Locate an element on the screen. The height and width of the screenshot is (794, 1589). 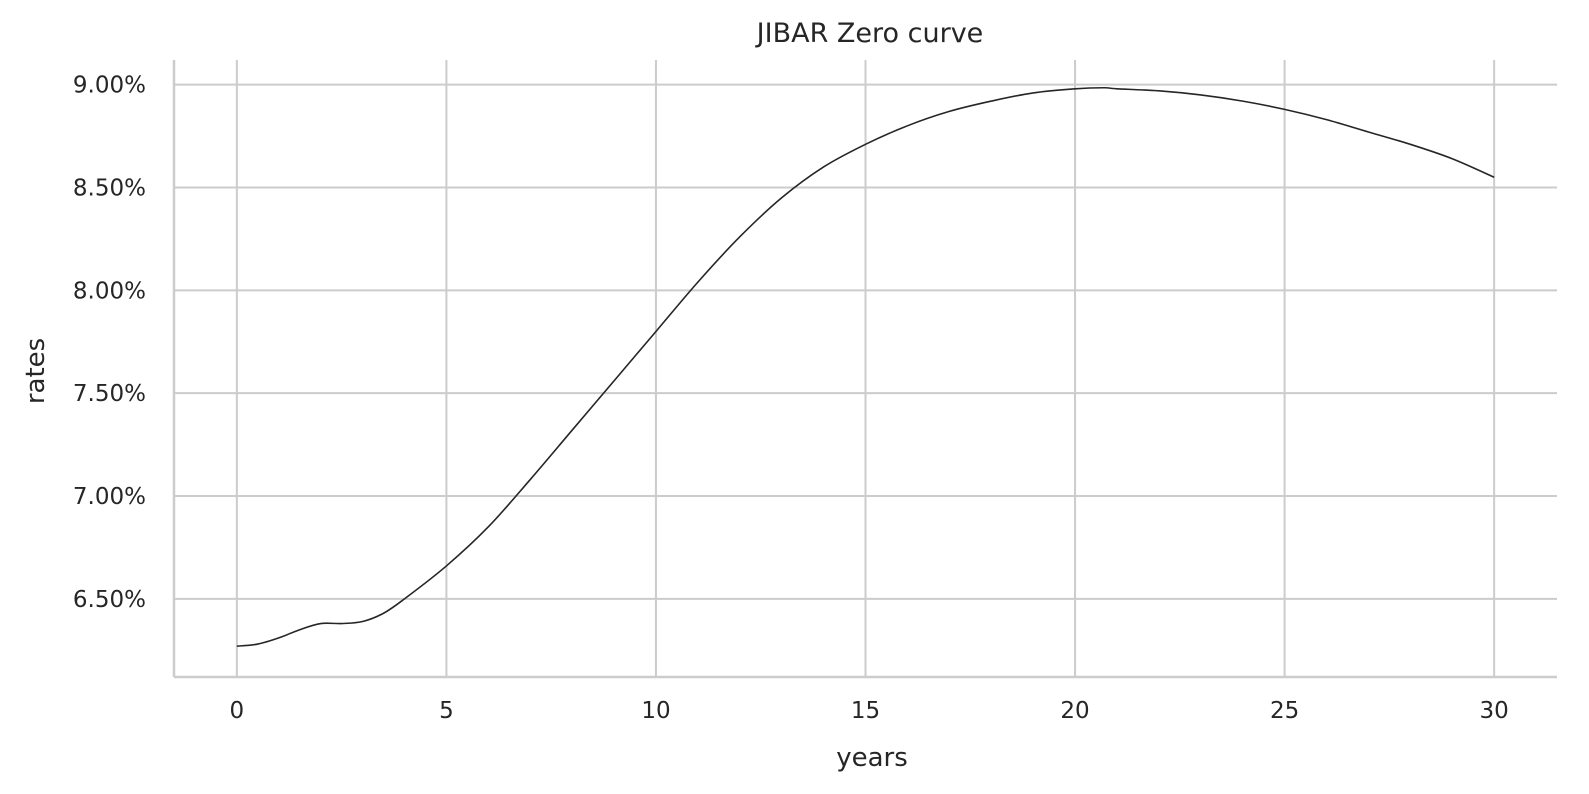
y-tick-label: 7.50% is located at coordinates (109, 394).